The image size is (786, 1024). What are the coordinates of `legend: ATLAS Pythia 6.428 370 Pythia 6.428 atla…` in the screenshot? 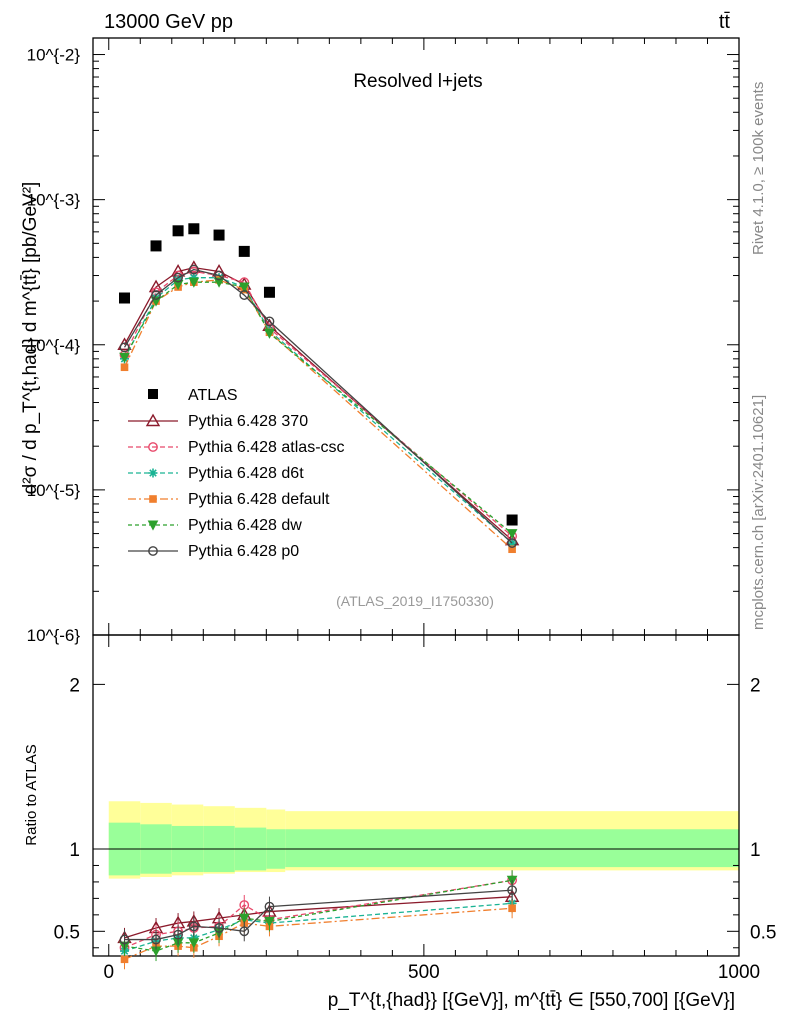 It's located at (236, 473).